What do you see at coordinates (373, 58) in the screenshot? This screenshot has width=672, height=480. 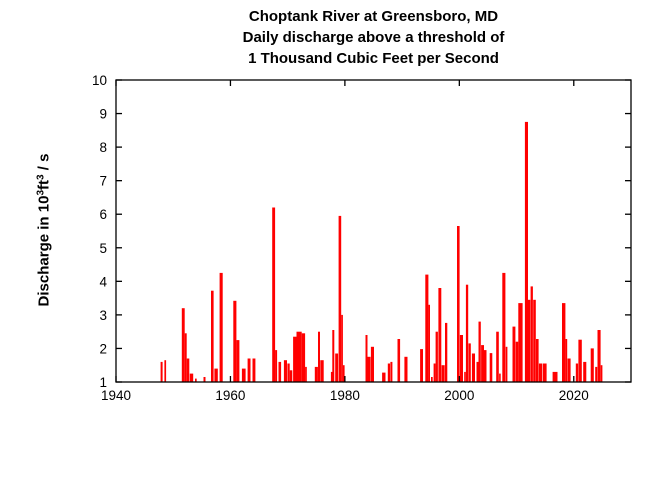 I see `chart-title-line-3: 1 Thousand Cubic Feet per Second` at bounding box center [373, 58].